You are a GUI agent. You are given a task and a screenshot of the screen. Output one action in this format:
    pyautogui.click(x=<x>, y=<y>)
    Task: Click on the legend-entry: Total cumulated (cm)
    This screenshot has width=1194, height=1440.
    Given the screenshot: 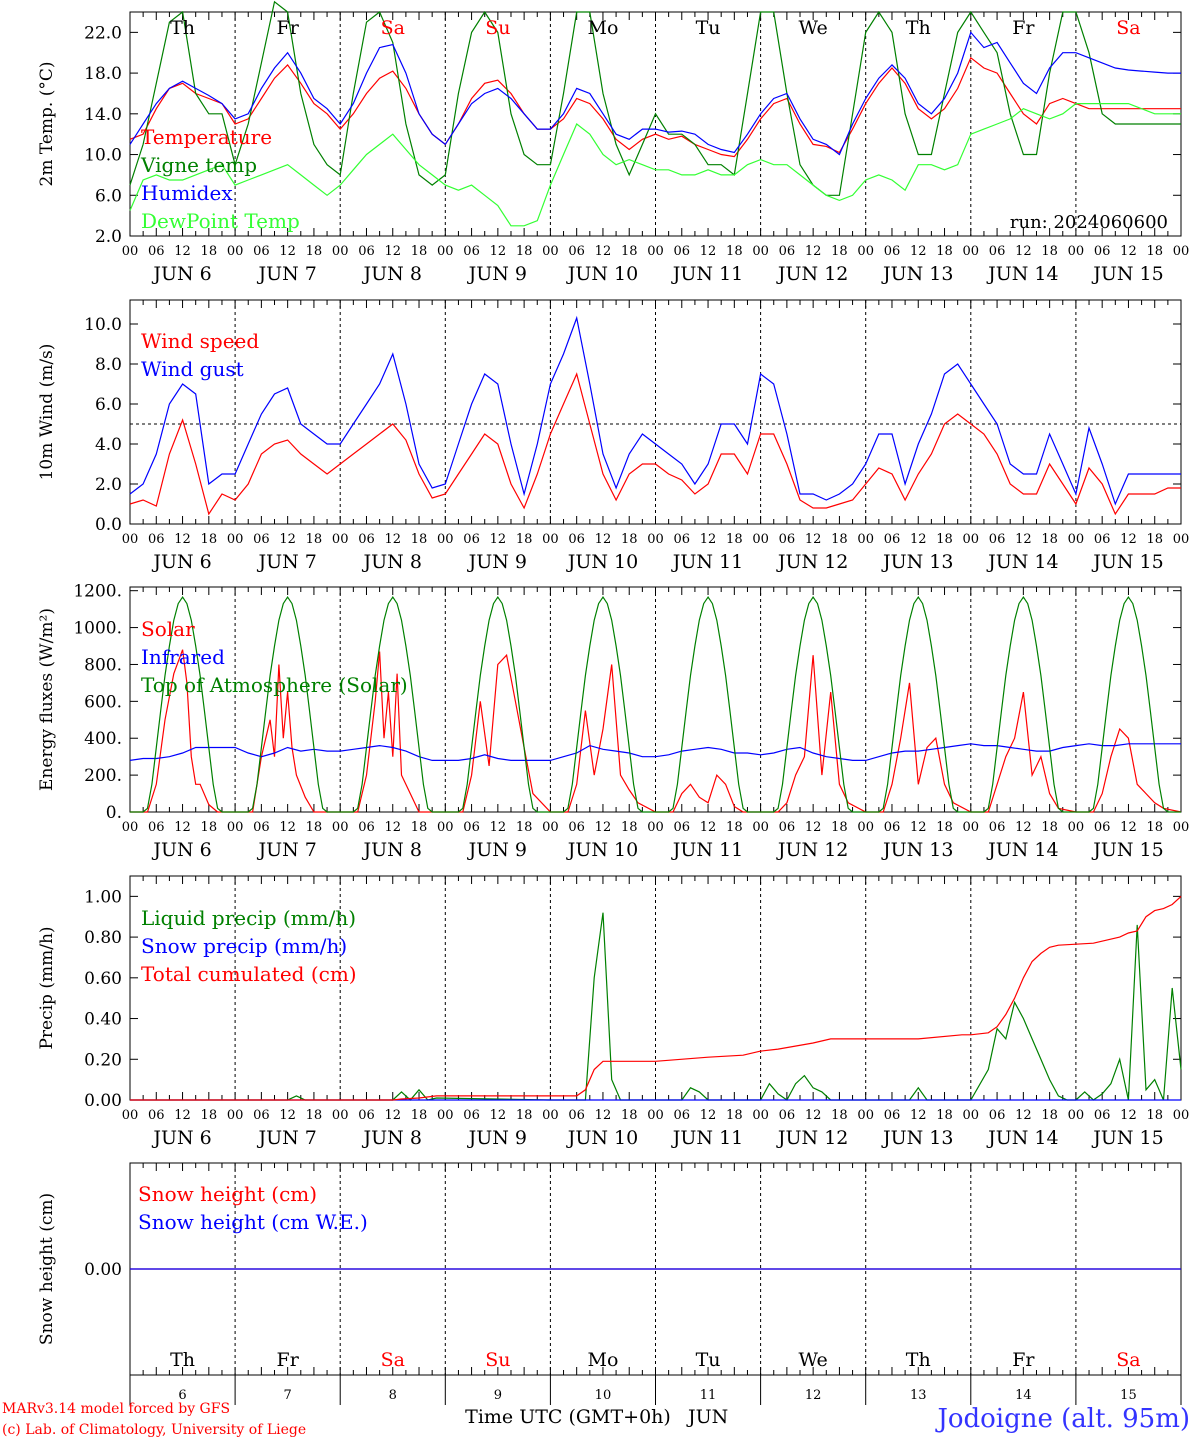 What is the action you would take?
    pyautogui.click(x=249, y=974)
    